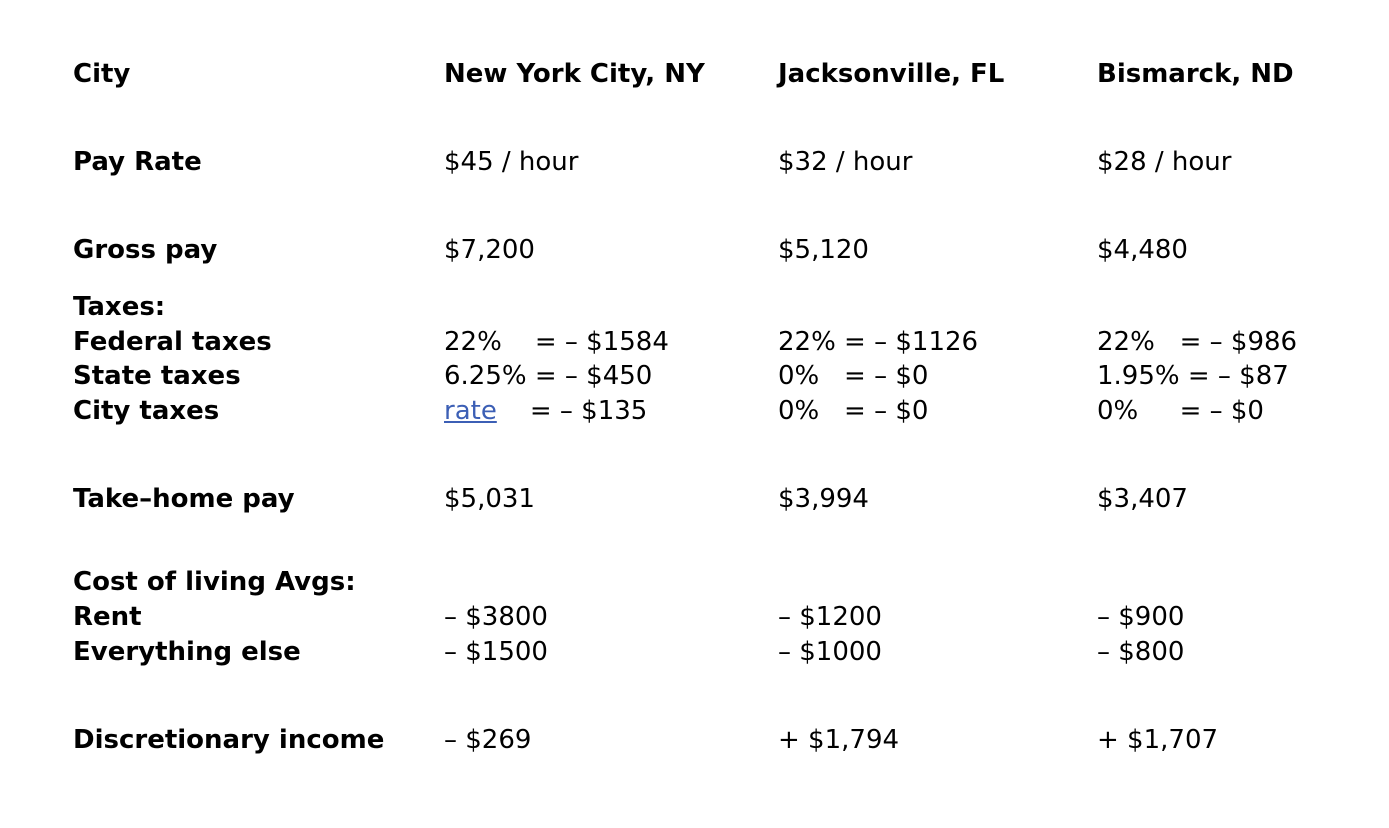 This screenshot has width=1389, height=828. Describe the element at coordinates (830, 652) in the screenshot. I see `everything-else-jacksonville: – $1000` at that location.